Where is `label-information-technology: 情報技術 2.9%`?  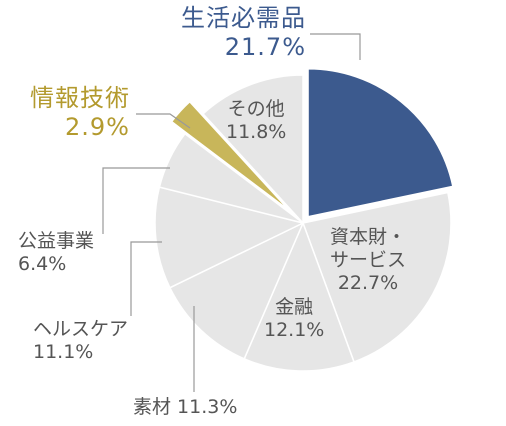 label-information-technology: 情報技術 2.9% is located at coordinates (80, 113).